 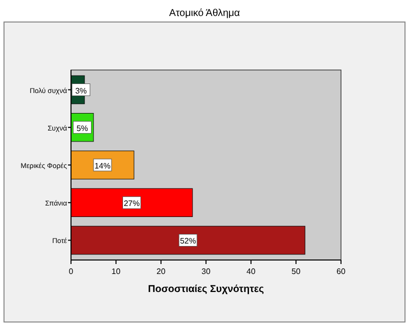 What do you see at coordinates (296, 271) in the screenshot?
I see `x-tick-label: 50` at bounding box center [296, 271].